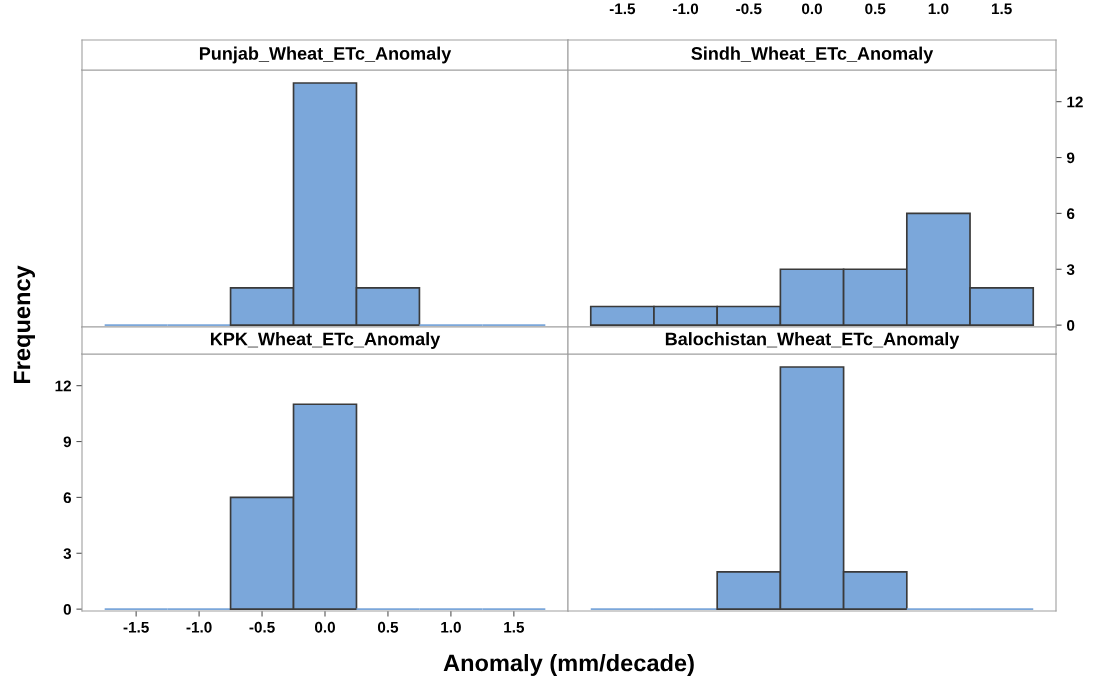  What do you see at coordinates (812, 55) in the screenshot?
I see `chart-title: Sindh_Wheat_ETc_Anomaly` at bounding box center [812, 55].